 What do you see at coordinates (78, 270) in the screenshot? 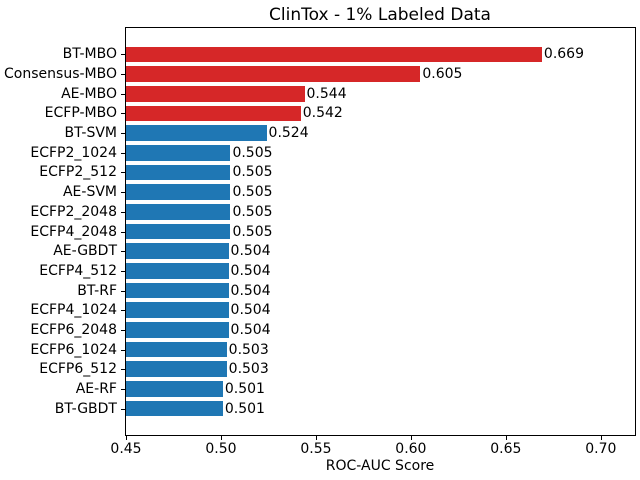
I see `y-tick-label: ECFP4_512` at bounding box center [78, 270].